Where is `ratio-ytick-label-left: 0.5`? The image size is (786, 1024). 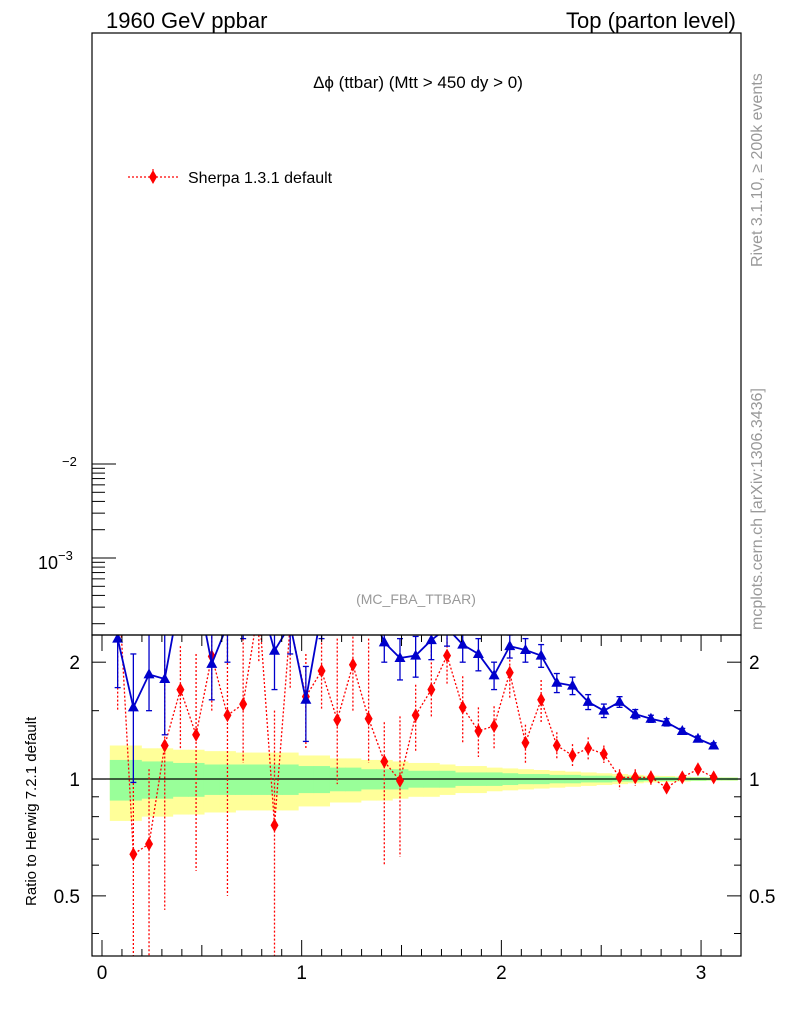
ratio-ytick-label-left: 0.5 is located at coordinates (67, 897).